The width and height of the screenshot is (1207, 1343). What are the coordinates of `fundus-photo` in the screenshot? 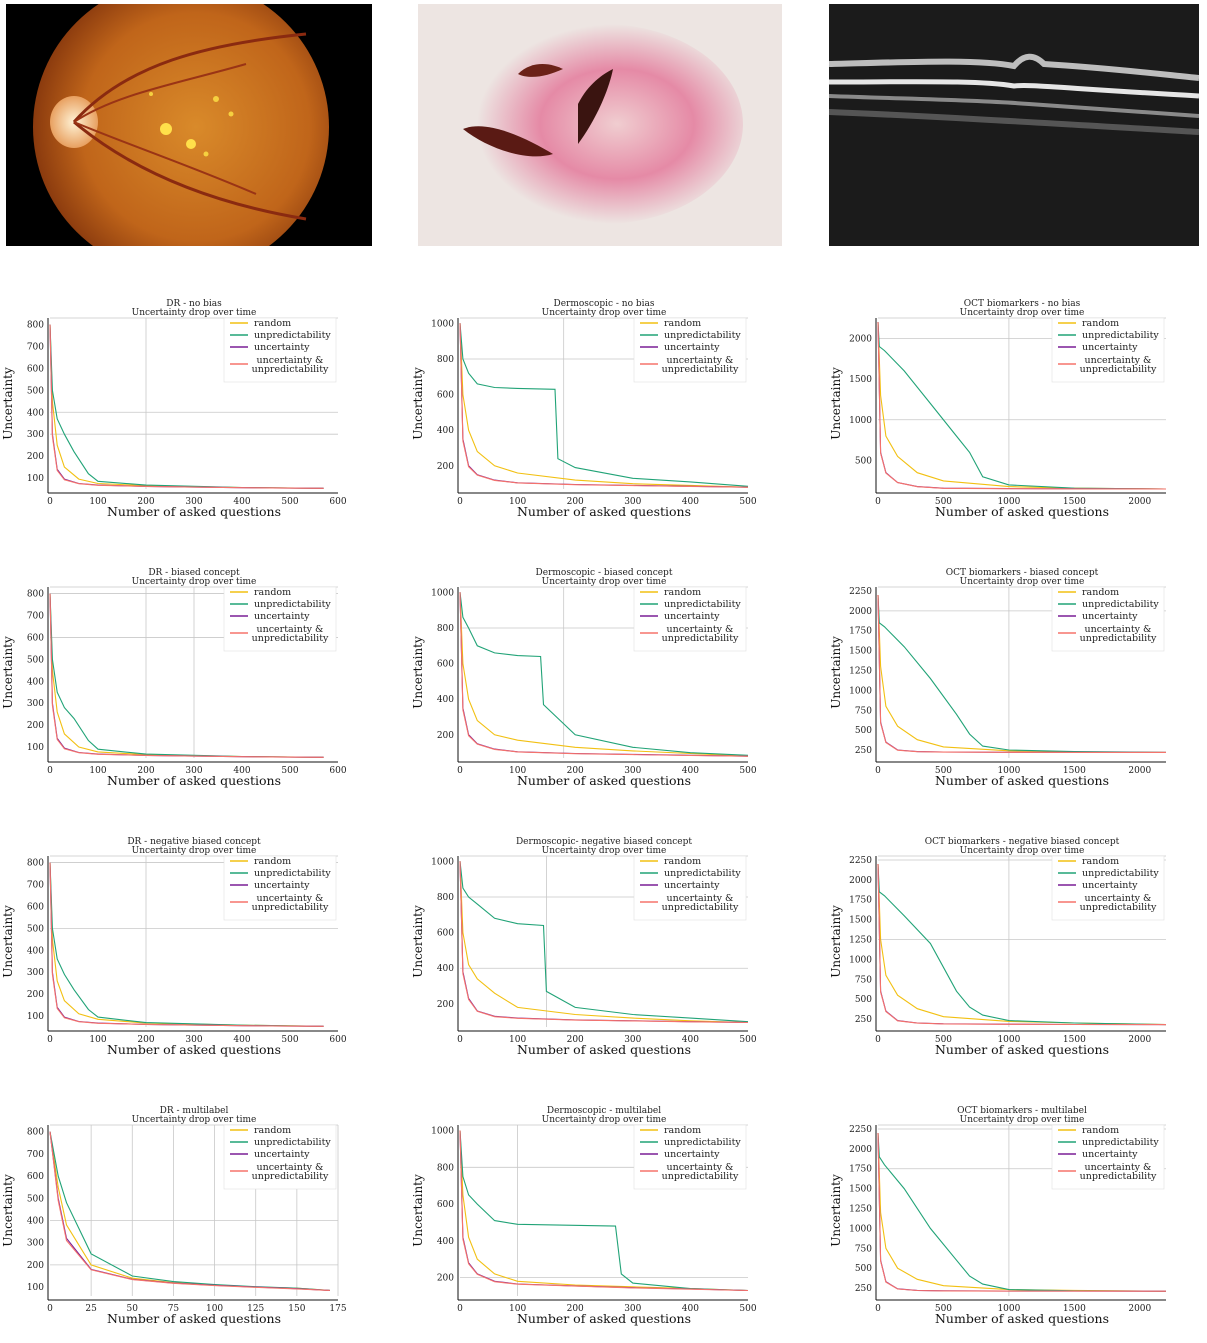 It's located at (189, 125).